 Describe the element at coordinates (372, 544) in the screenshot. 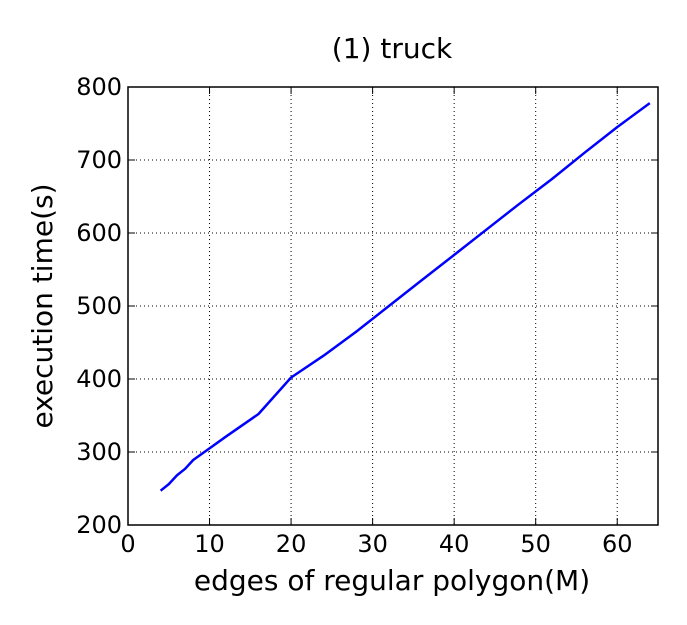

I see `x-tick-label: 30` at that location.